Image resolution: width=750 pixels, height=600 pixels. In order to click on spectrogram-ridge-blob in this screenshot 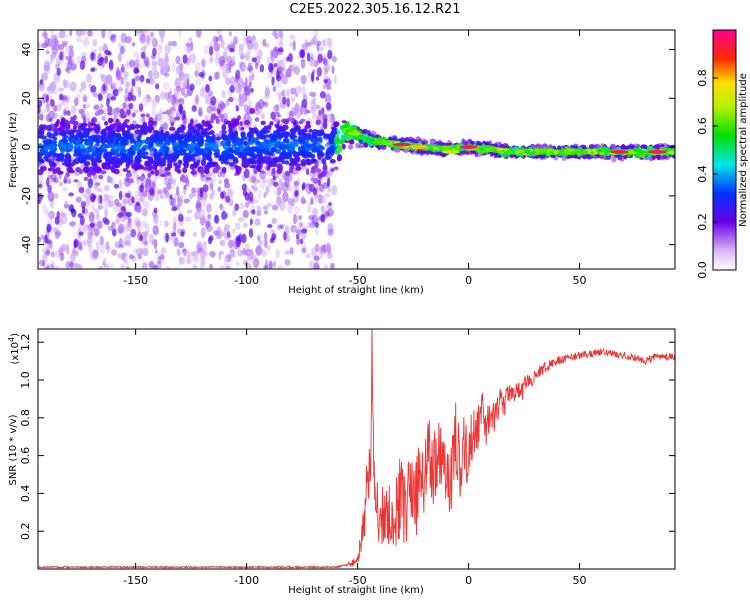, I will do `click(606, 151)`.